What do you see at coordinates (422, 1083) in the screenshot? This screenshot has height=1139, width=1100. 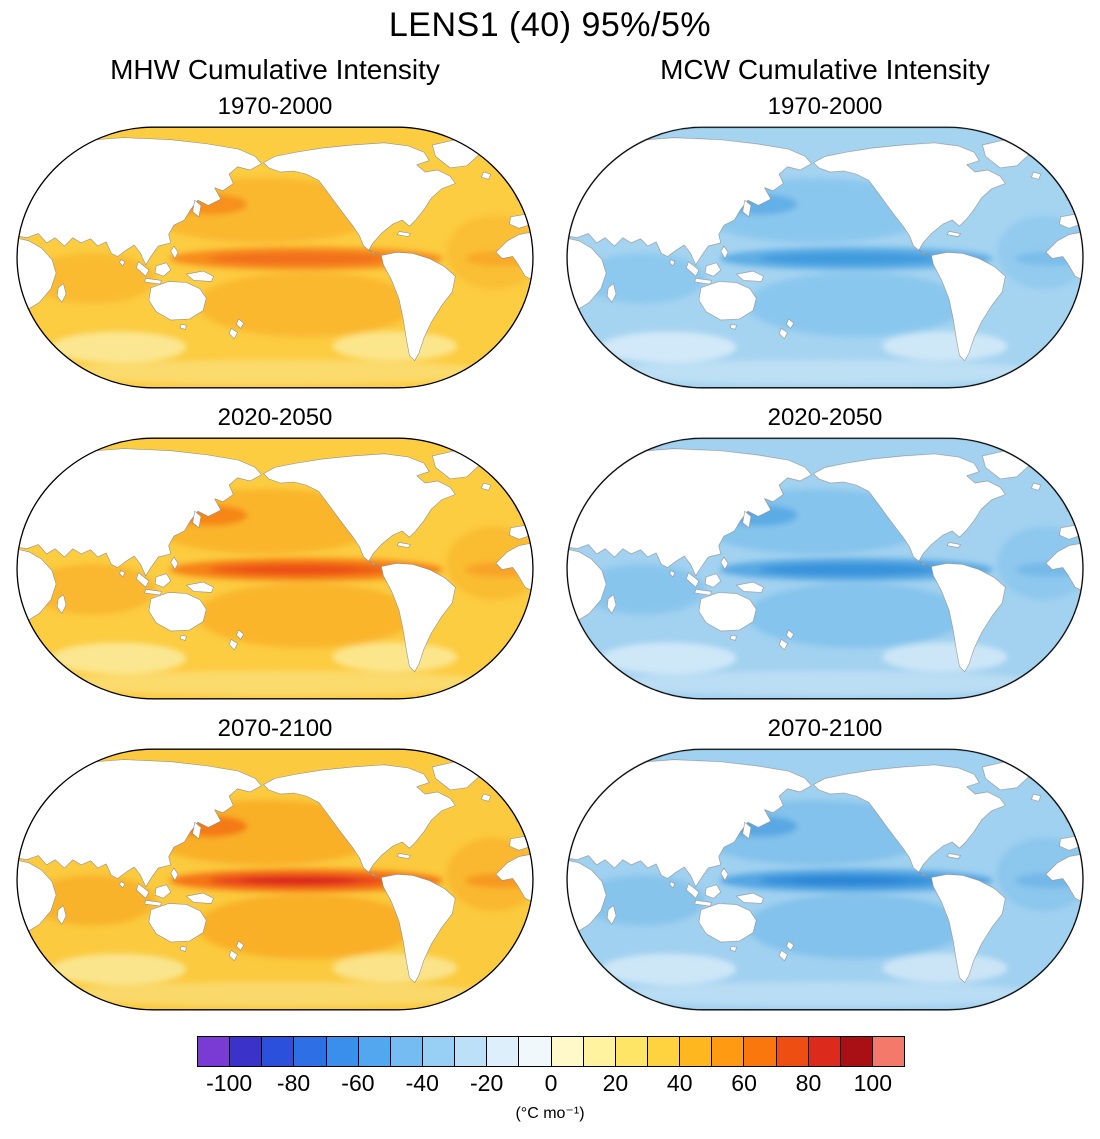 I see `colorbar-tick-label: -40` at bounding box center [422, 1083].